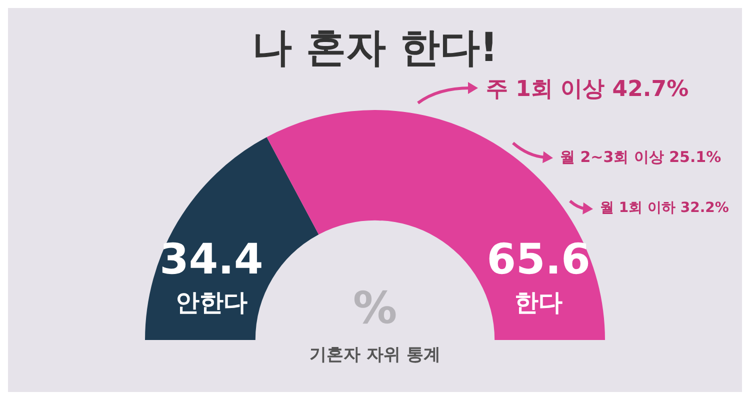  Describe the element at coordinates (211, 302) in the screenshot. I see `slice-label: 안한다` at that location.